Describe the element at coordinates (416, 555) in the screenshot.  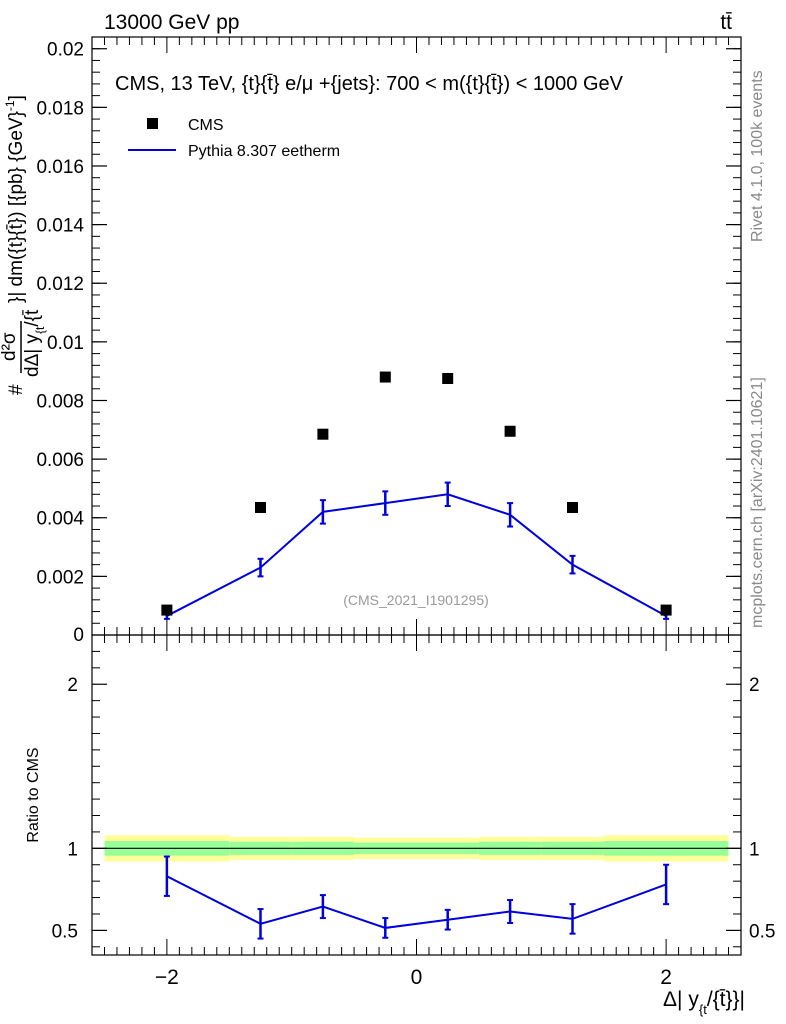
I see `mc-line` at that location.